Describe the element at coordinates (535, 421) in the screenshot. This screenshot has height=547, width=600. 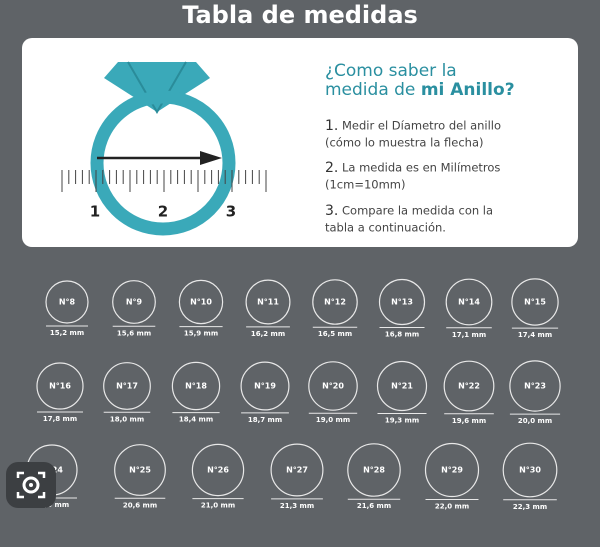
I see `size-mm: 20,0 mm` at that location.